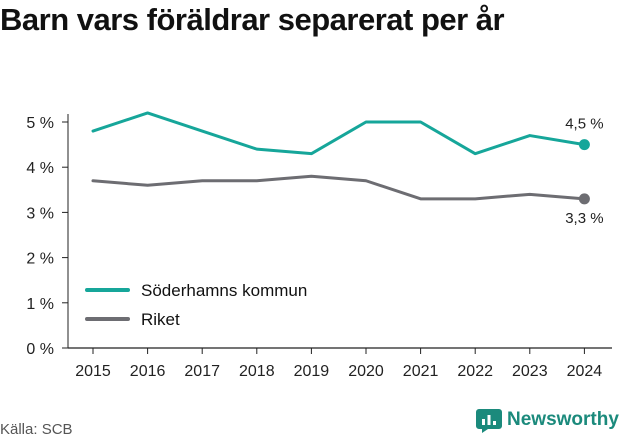  What do you see at coordinates (148, 371) in the screenshot?
I see `x-tick-label: 2016` at bounding box center [148, 371].